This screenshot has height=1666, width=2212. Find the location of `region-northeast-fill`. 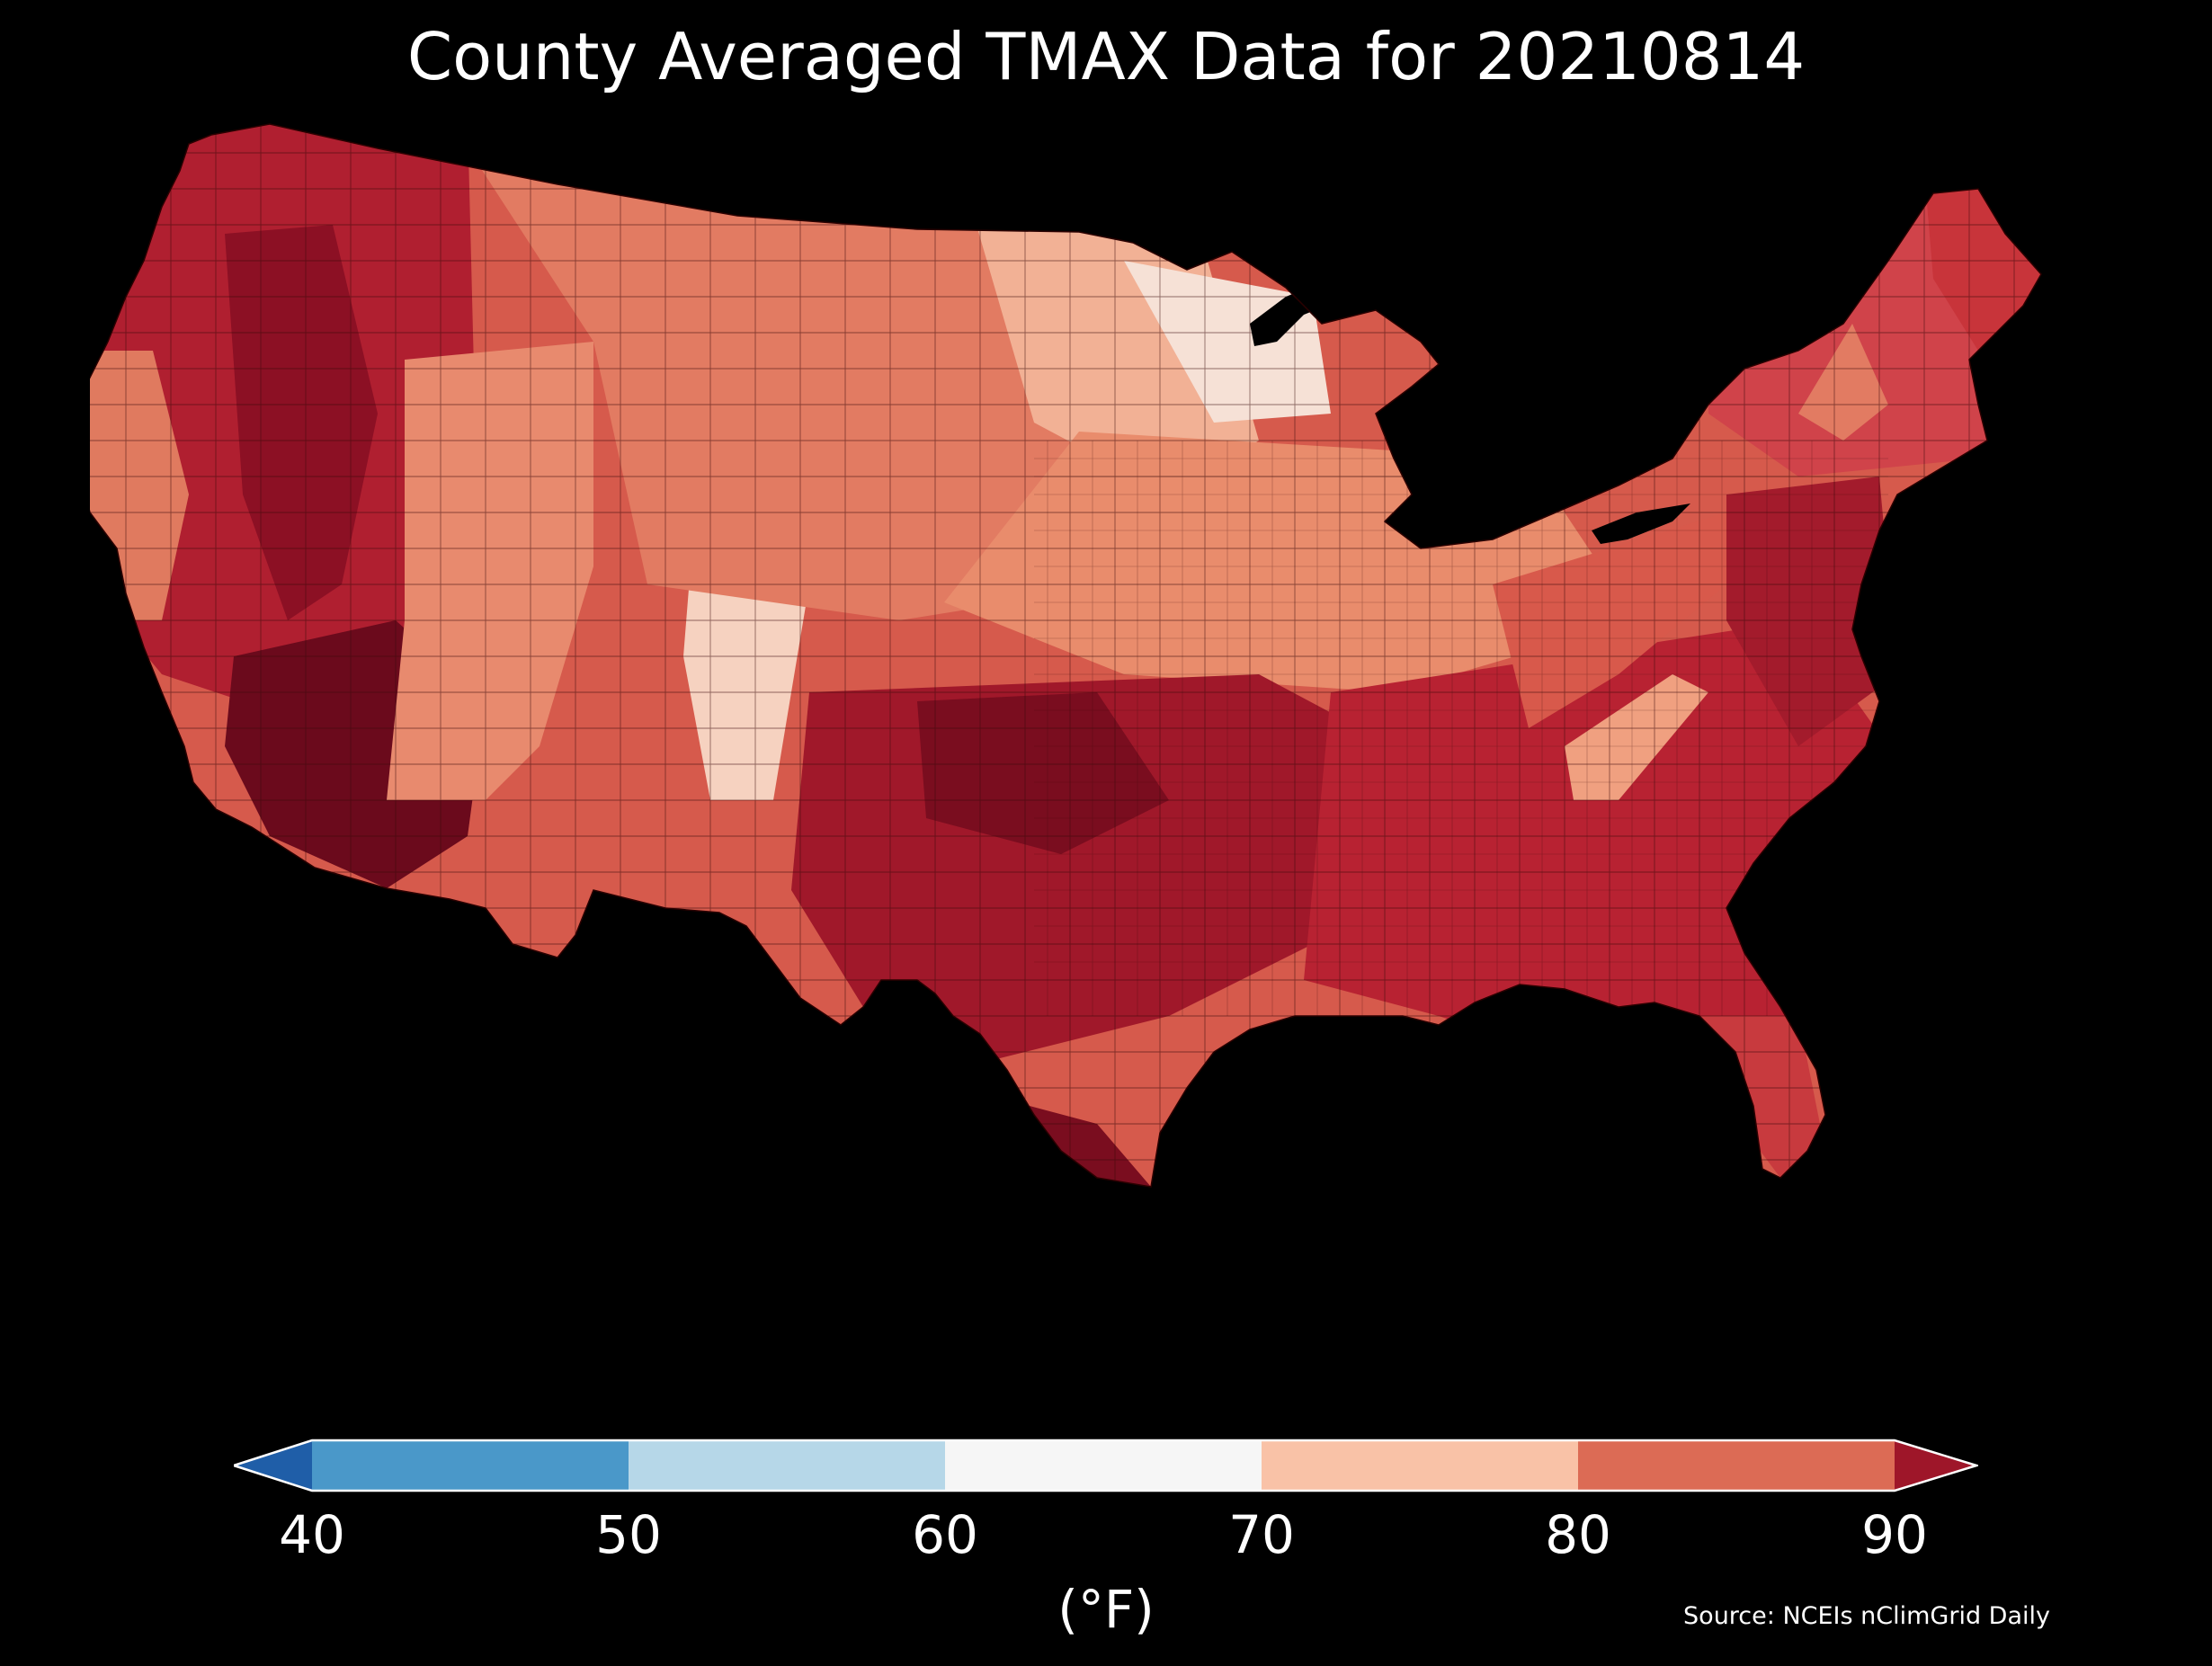

region-northeast-fill is located at coordinates (1874, 324).